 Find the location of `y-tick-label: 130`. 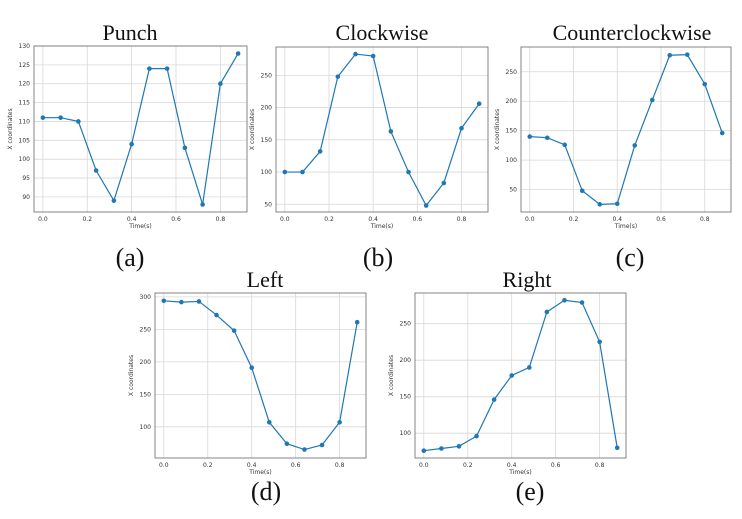

y-tick-label: 130 is located at coordinates (25, 46).